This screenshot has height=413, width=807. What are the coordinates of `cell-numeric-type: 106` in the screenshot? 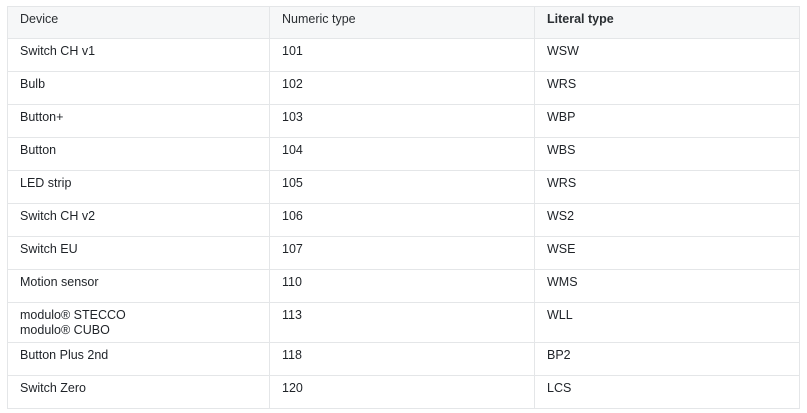 It's located at (402, 220).